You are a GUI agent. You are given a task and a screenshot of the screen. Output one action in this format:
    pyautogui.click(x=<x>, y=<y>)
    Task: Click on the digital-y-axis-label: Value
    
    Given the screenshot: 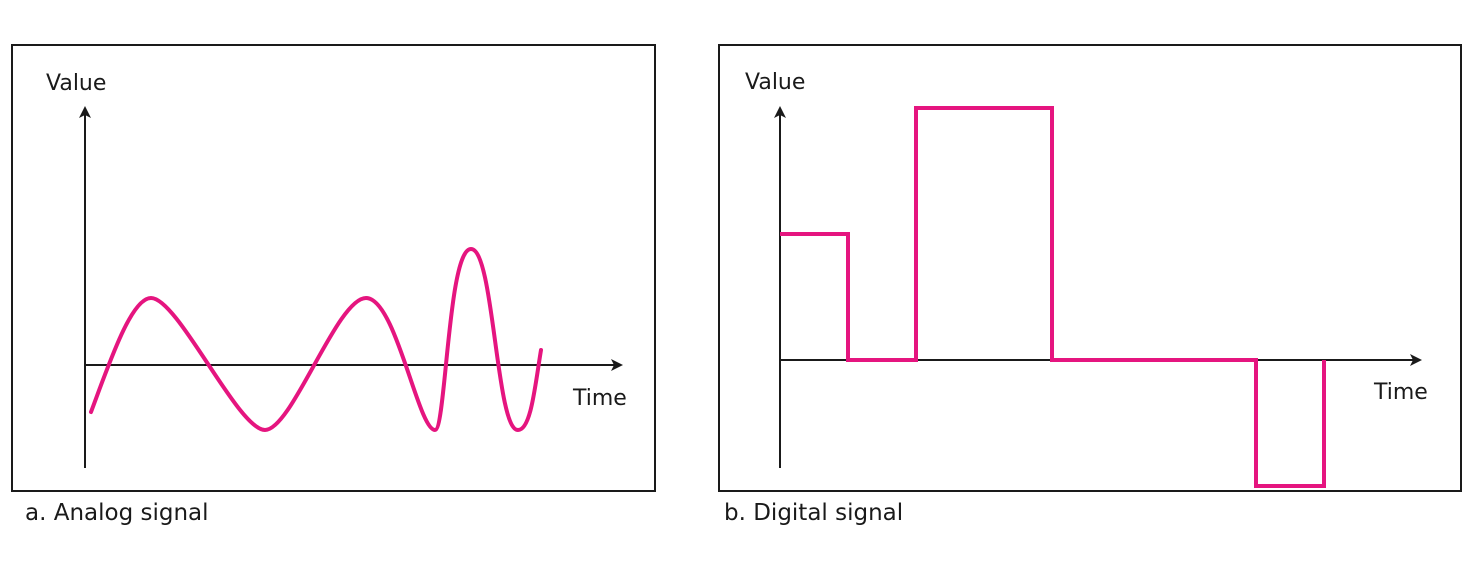 What is the action you would take?
    pyautogui.click(x=775, y=82)
    